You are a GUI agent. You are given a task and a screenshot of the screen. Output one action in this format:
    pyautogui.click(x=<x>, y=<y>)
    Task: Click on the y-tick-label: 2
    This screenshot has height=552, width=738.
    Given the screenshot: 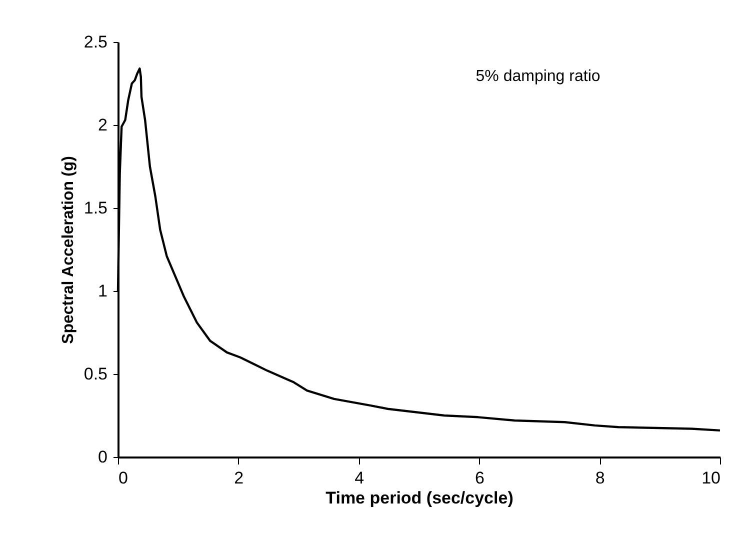 What is the action you would take?
    pyautogui.click(x=103, y=125)
    